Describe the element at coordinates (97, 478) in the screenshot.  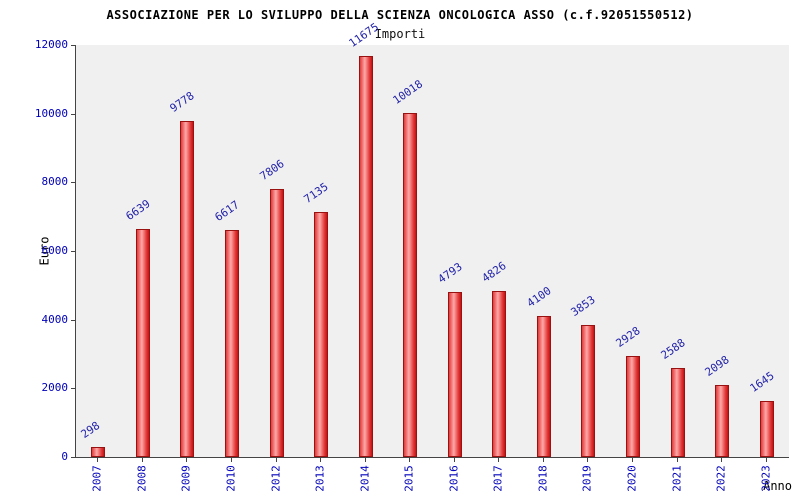
I see `x-tick-label: 2007` at that location.